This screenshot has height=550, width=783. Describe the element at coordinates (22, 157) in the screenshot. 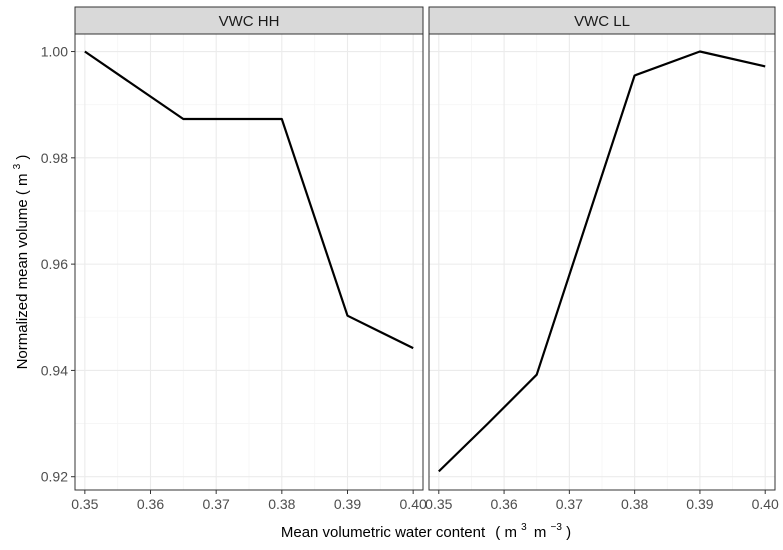

I see `y-axis-unit-close: )` at that location.